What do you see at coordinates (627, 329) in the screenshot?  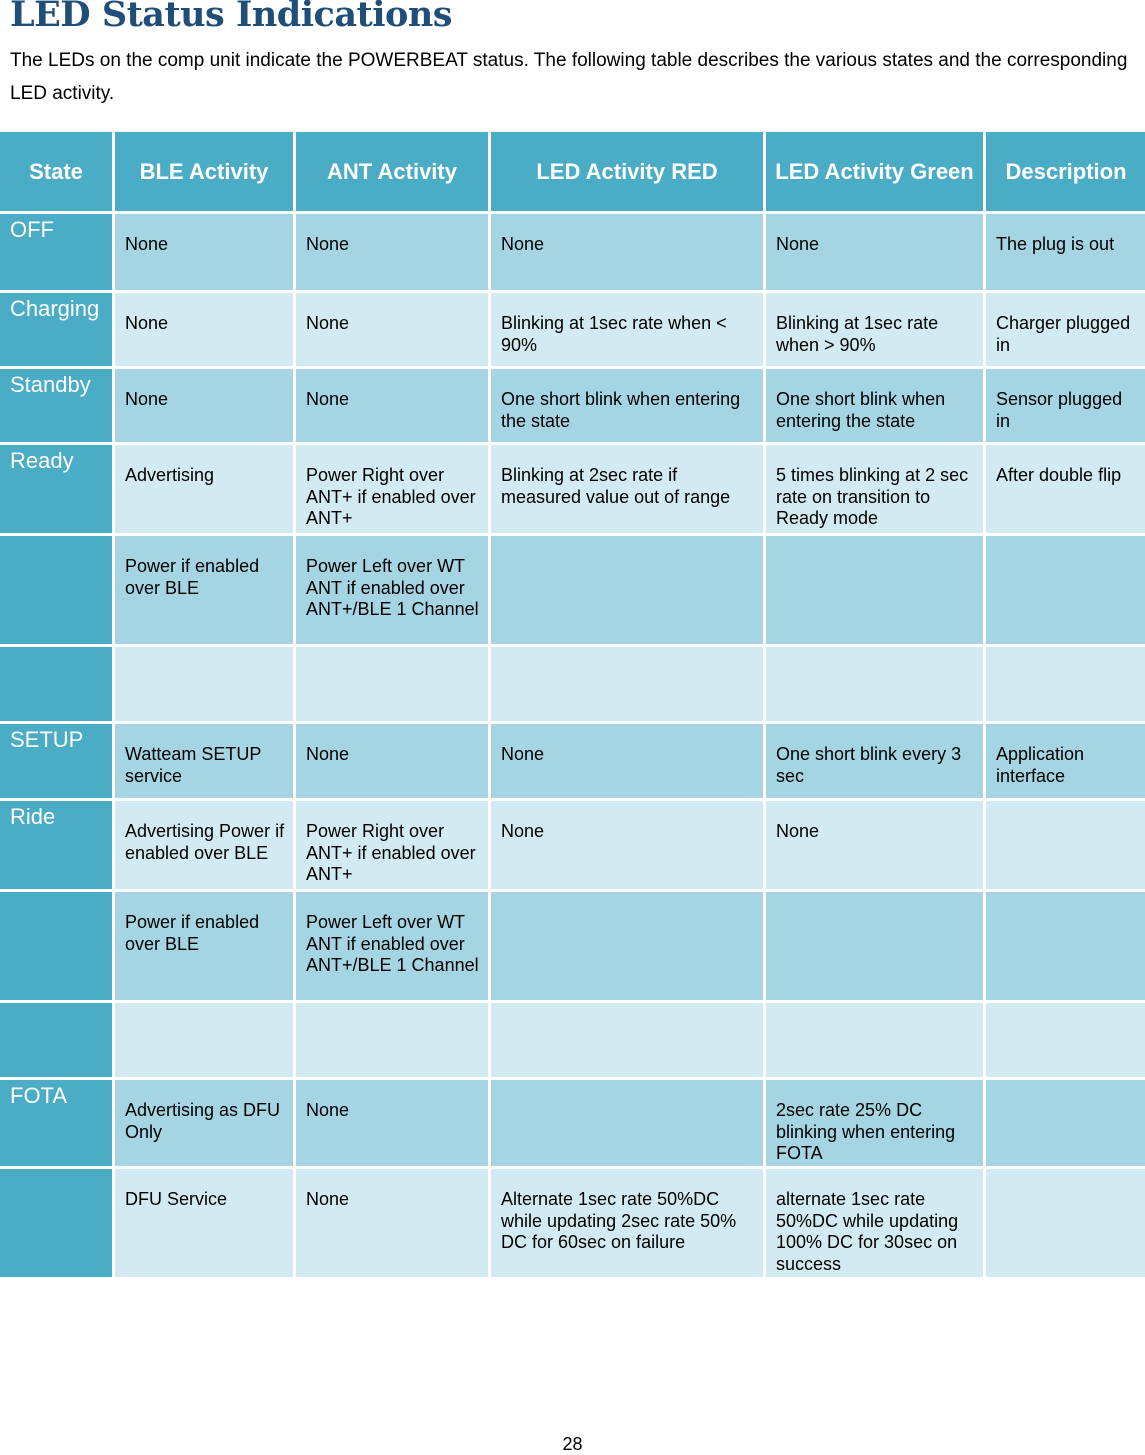 I see `cell-led-red: Blinking at 1sec rate when < 90%` at bounding box center [627, 329].